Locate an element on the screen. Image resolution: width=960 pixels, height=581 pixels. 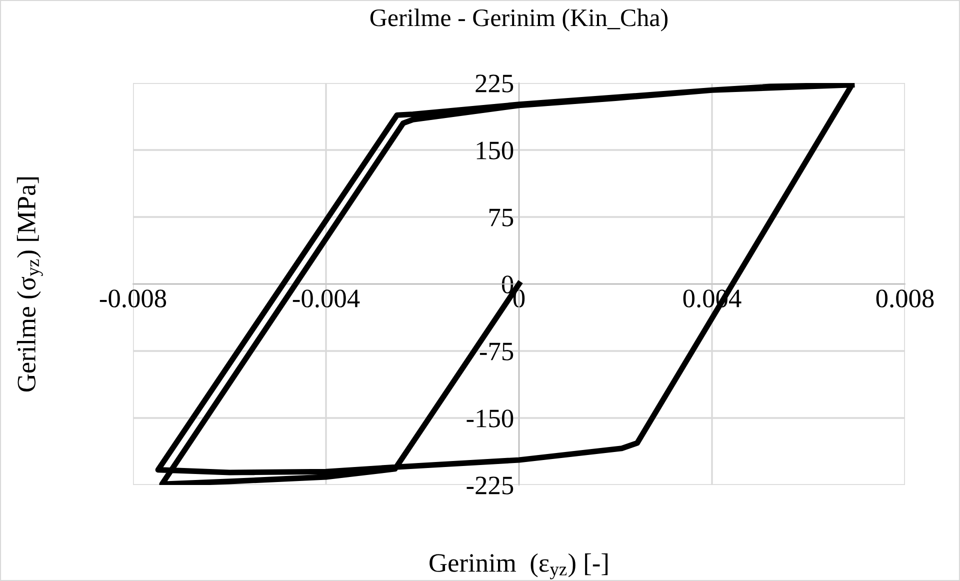
y-tick-label: -225 is located at coordinates (490, 485).